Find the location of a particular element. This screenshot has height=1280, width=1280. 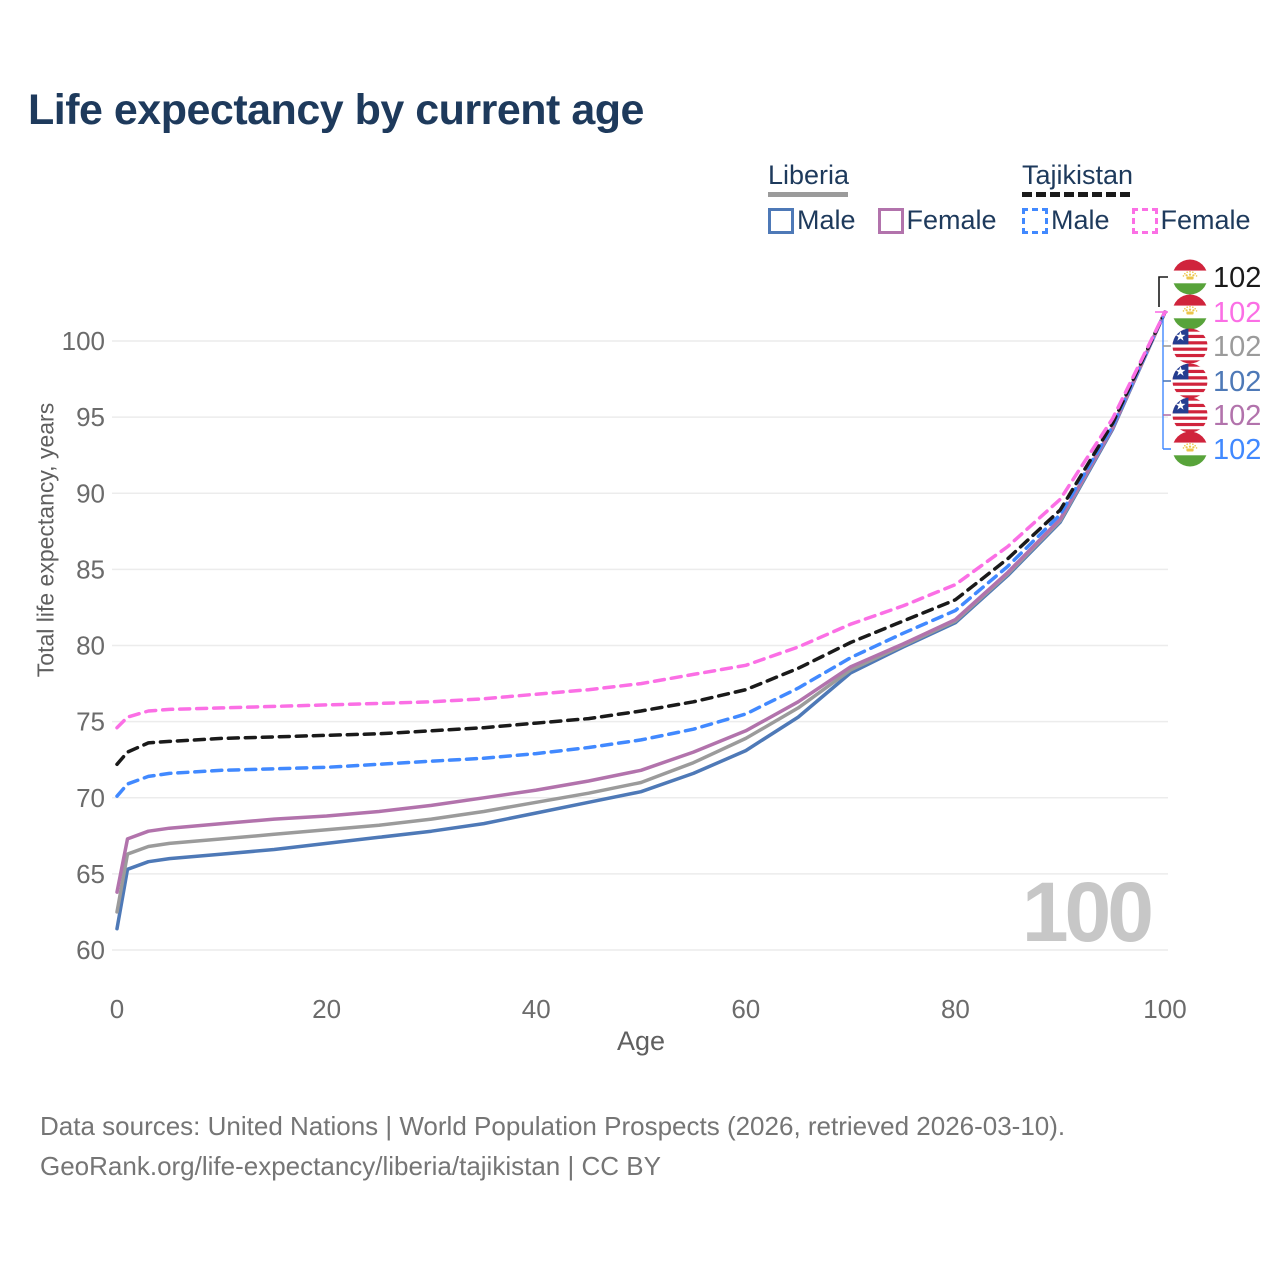

legend-item-liberia-male: Male is located at coordinates (812, 220).